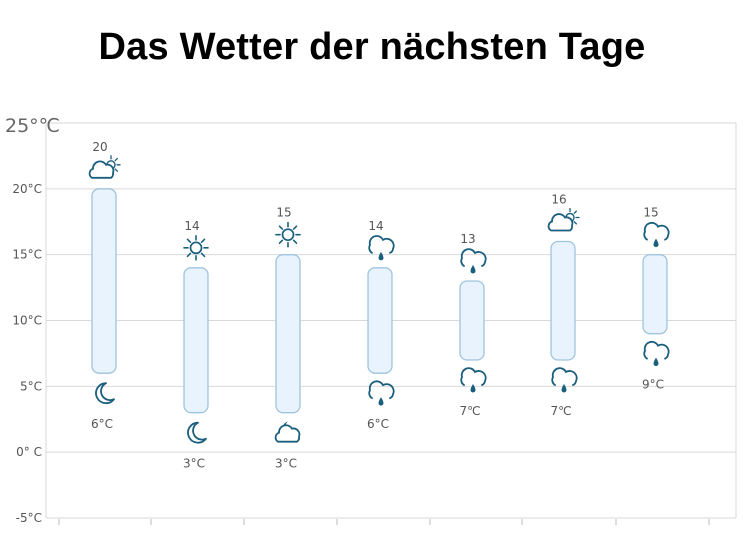 This screenshot has width=750, height=544. I want to click on high-temp-label: 13, so click(467, 239).